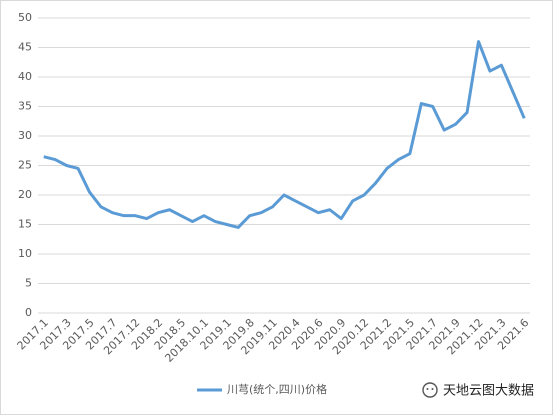 The image size is (553, 415). I want to click on y-tick-label: 10, so click(25, 253).